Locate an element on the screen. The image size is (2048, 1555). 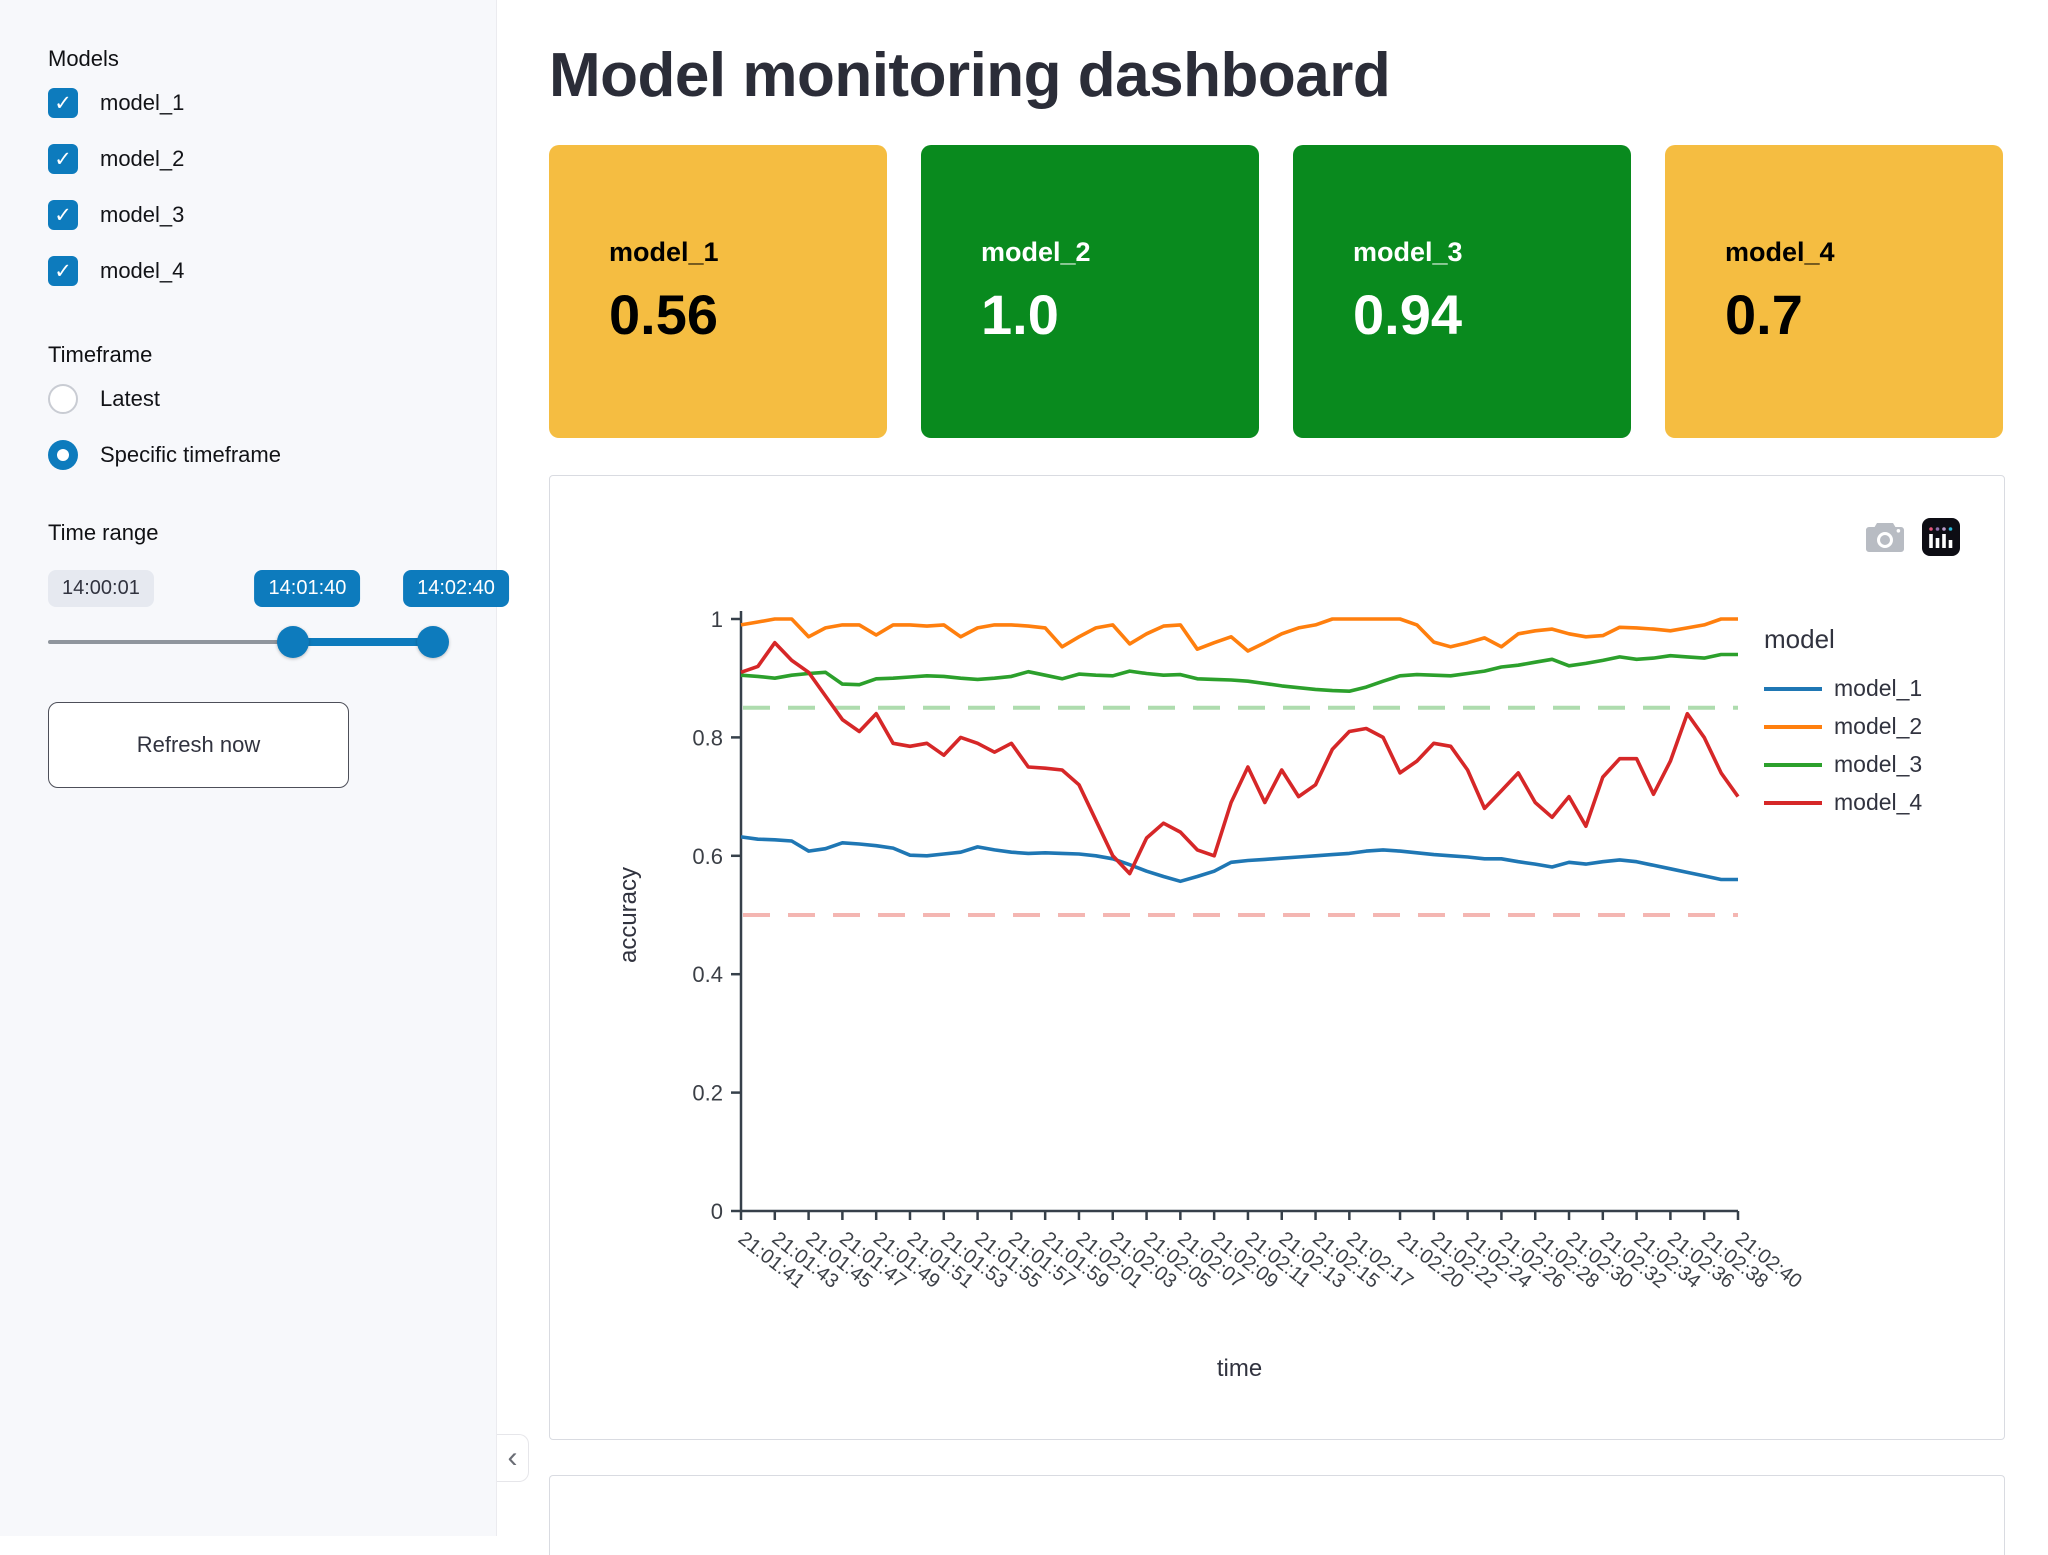
sidebar-collapse-button: ‹ is located at coordinates (513, 1458).